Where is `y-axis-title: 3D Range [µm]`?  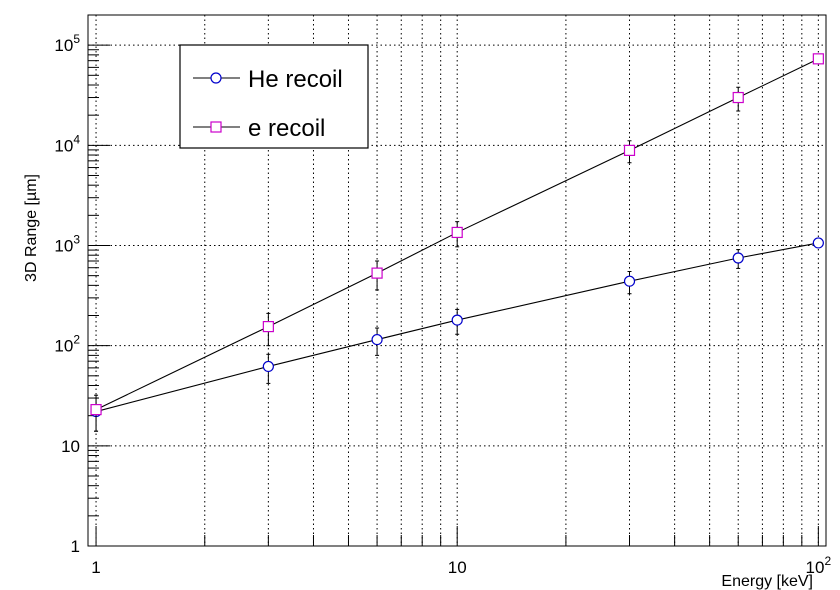 y-axis-title: 3D Range [µm] is located at coordinates (31, 228).